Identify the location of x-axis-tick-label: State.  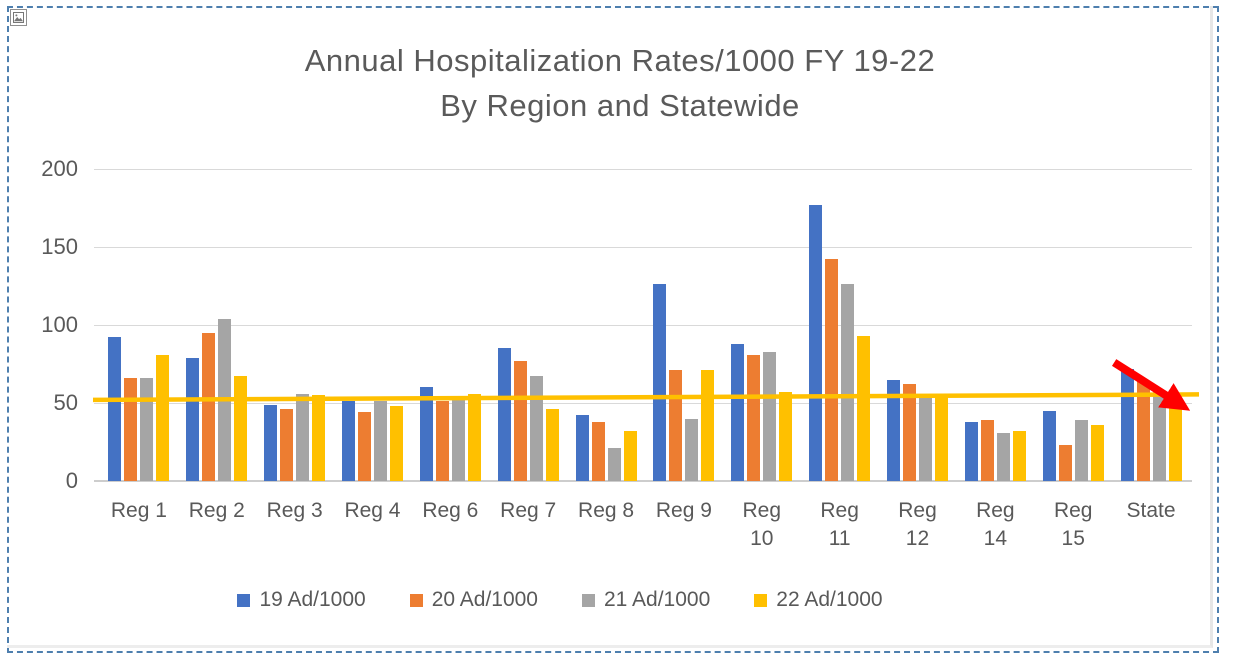
(1151, 510).